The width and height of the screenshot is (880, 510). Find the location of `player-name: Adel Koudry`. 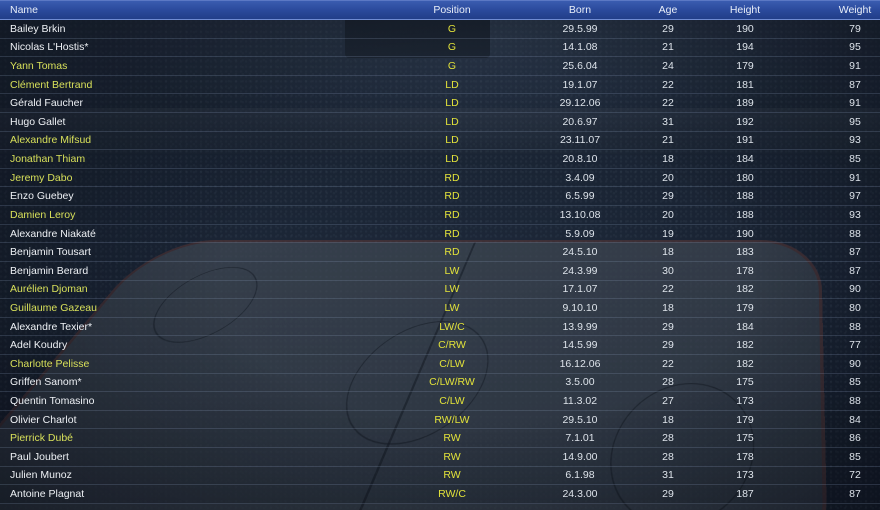

player-name: Adel Koudry is located at coordinates (39, 345).